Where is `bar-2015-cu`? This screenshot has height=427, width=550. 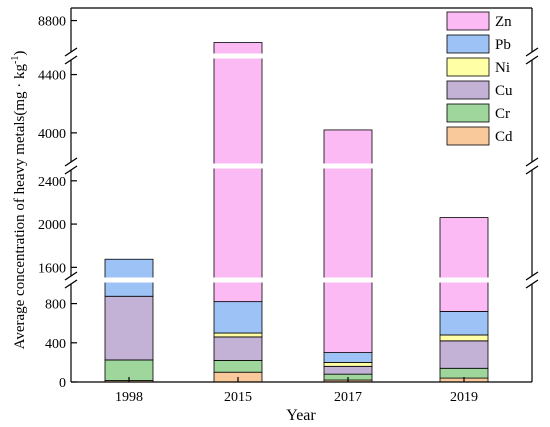 bar-2015-cu is located at coordinates (238, 348).